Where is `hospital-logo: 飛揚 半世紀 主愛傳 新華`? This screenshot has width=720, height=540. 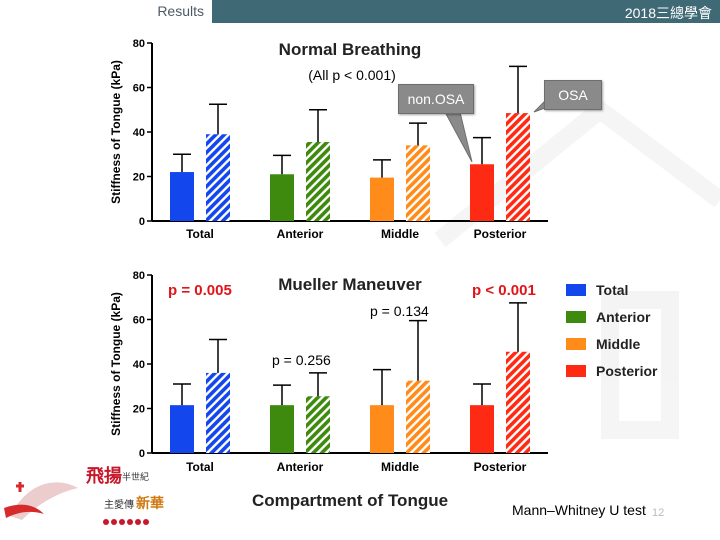 hospital-logo: 飛揚 半世紀 主愛傳 新華 is located at coordinates (84, 495).